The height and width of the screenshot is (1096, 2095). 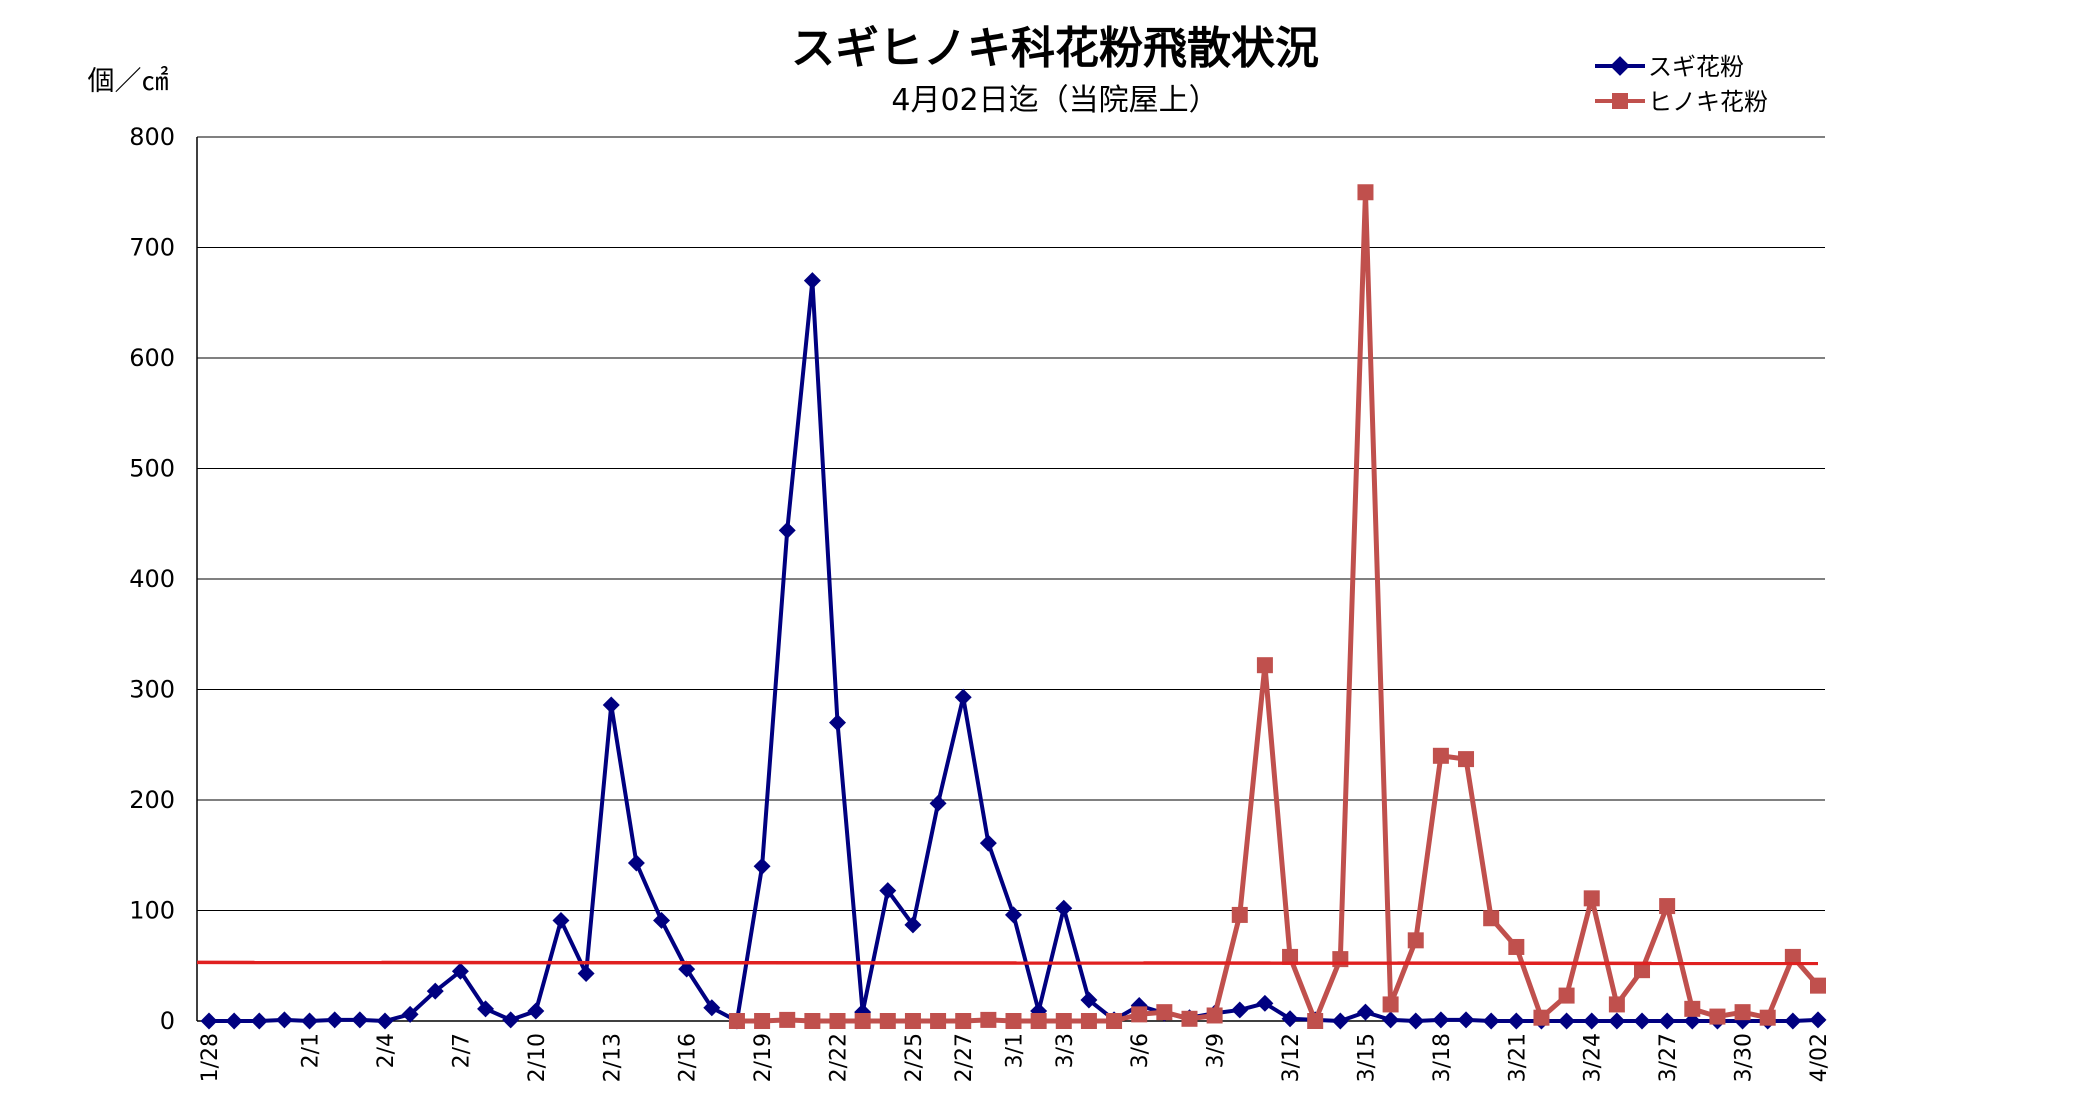 I want to click on x-tick-label: 2/16, so click(x=688, y=1057).